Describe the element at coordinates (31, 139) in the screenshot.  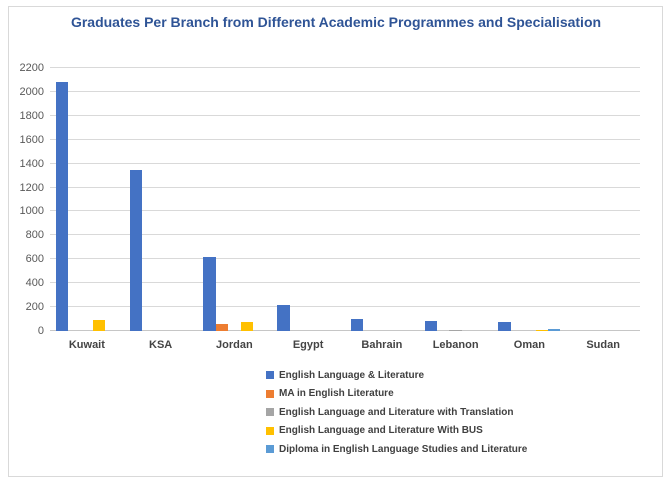
I see `y-tick-label: 1600` at that location.